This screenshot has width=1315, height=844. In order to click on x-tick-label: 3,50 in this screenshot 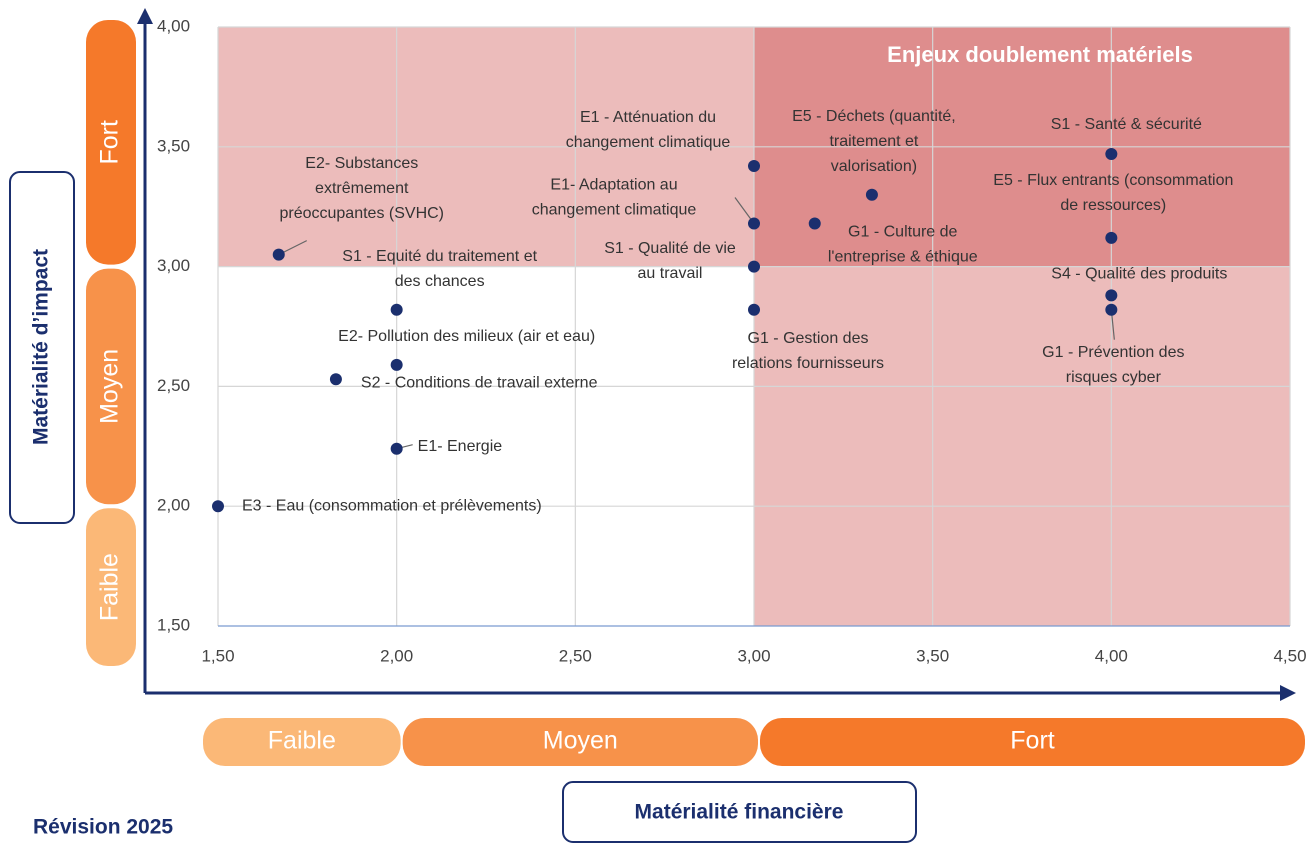, I will do `click(932, 655)`.